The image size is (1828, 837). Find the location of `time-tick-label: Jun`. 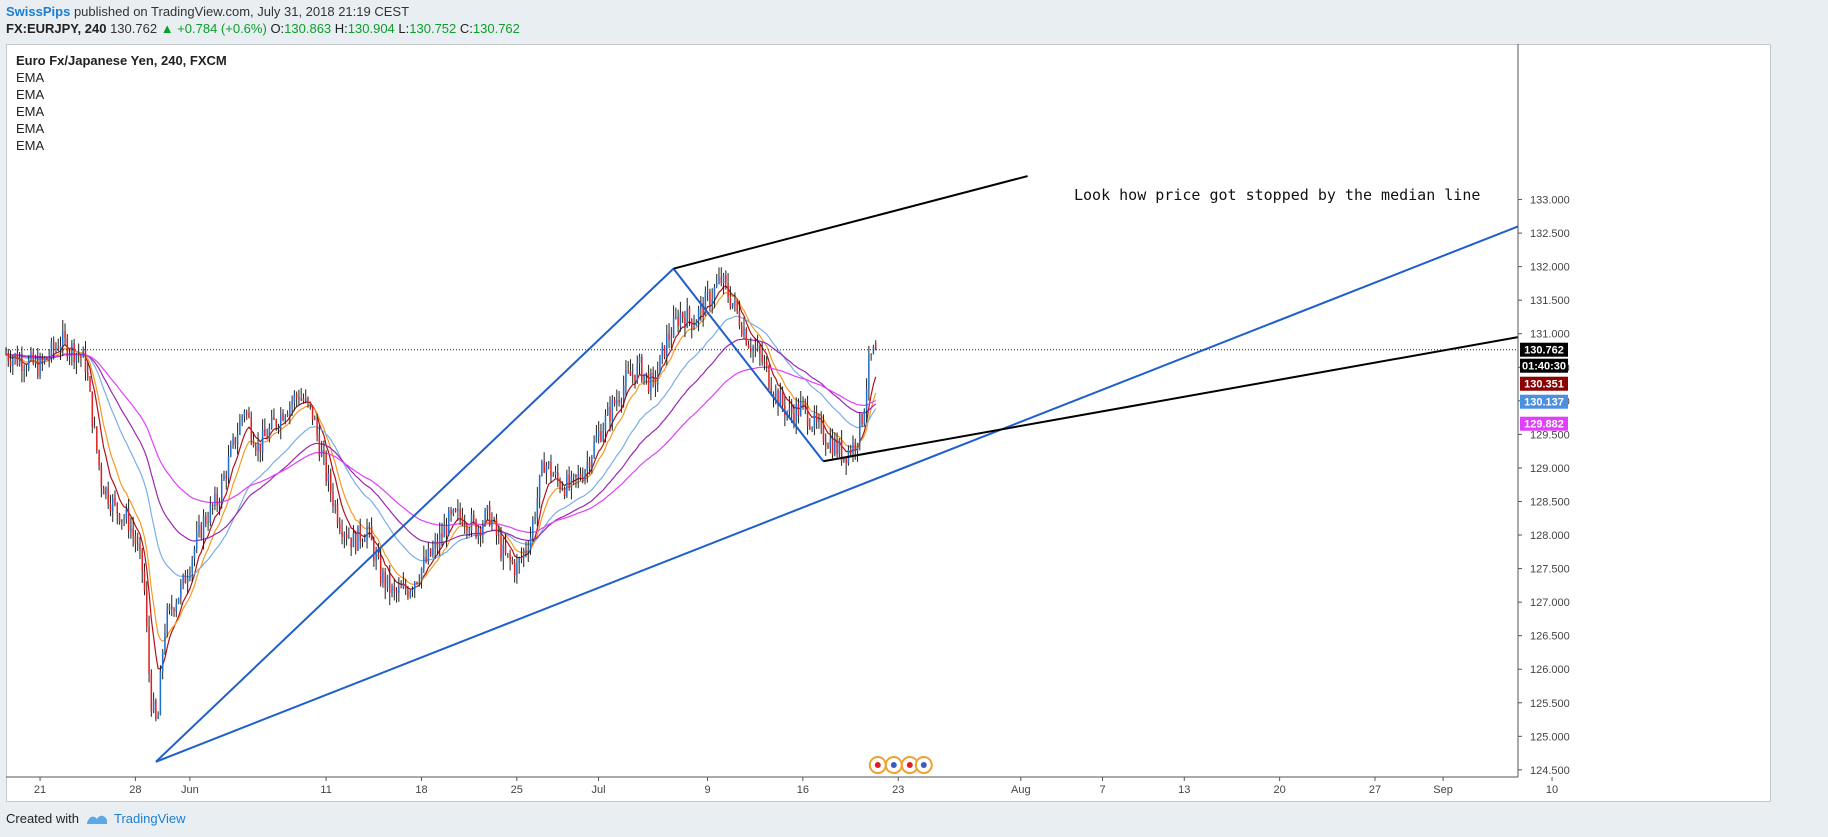

time-tick-label: Jun is located at coordinates (190, 790).